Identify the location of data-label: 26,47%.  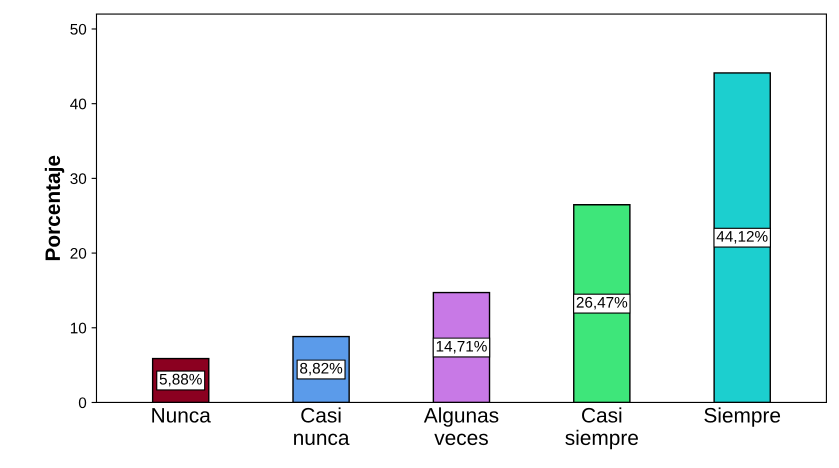
(602, 303).